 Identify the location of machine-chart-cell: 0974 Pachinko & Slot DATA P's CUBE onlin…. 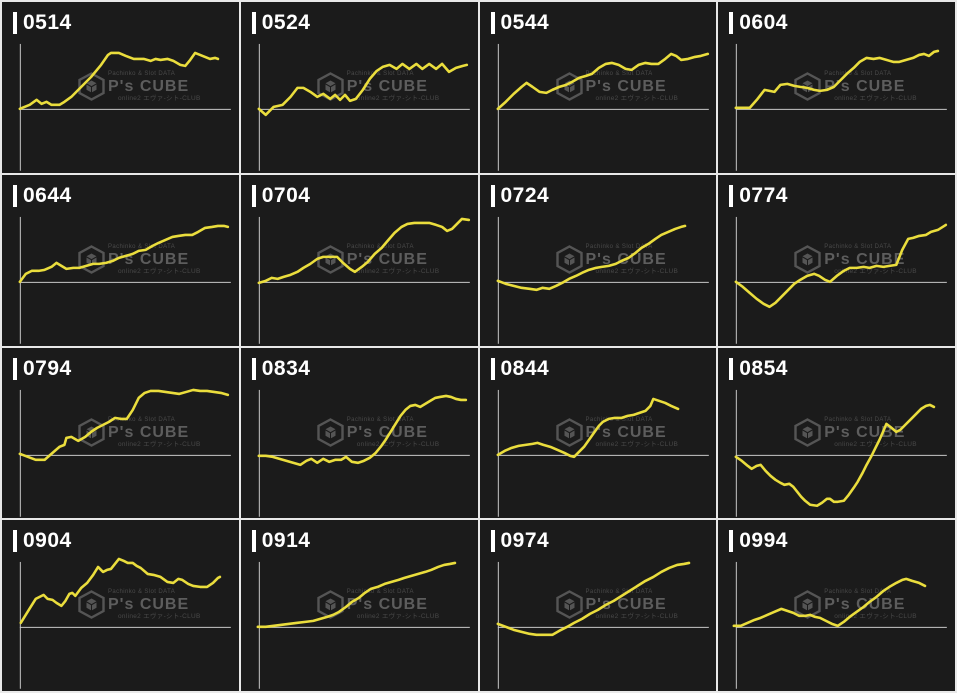
(598, 605).